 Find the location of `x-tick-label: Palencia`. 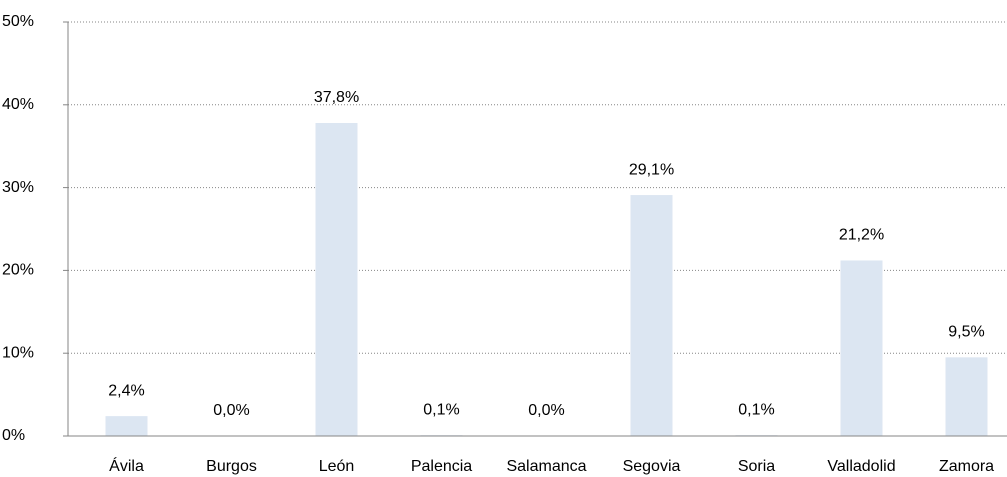

x-tick-label: Palencia is located at coordinates (441, 466).